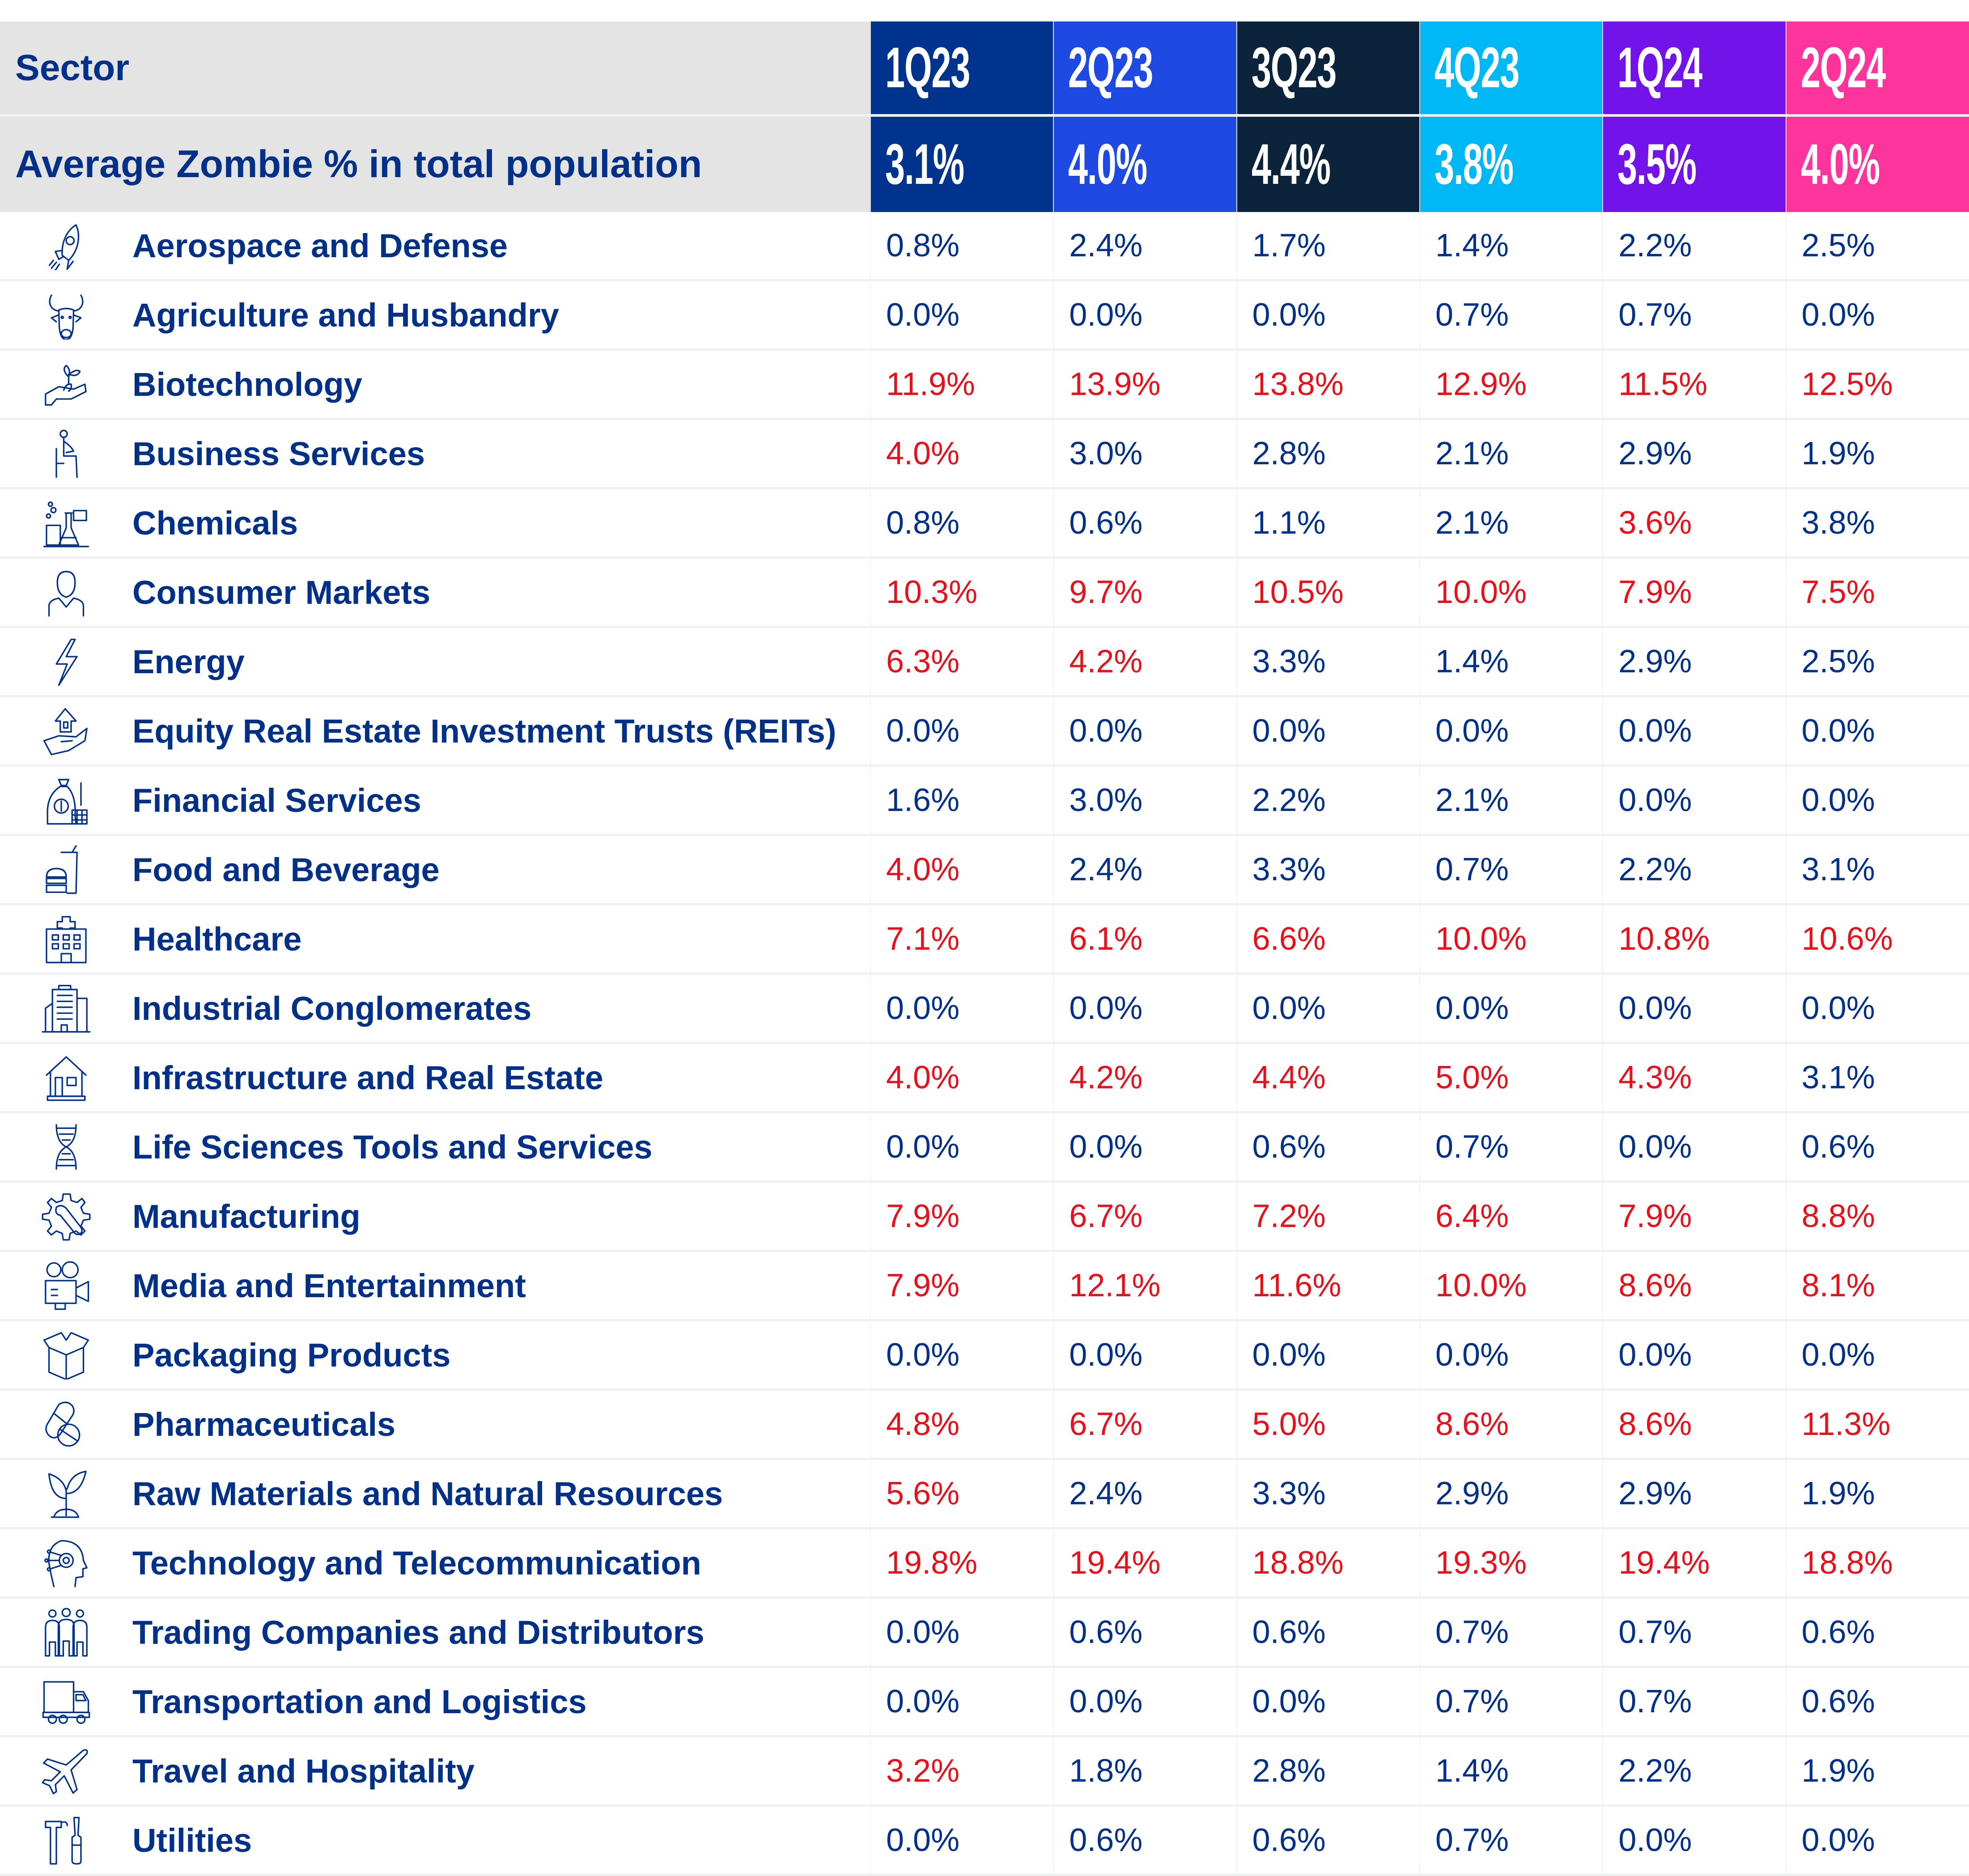  What do you see at coordinates (66, 1493) in the screenshot?
I see `plant-icon` at bounding box center [66, 1493].